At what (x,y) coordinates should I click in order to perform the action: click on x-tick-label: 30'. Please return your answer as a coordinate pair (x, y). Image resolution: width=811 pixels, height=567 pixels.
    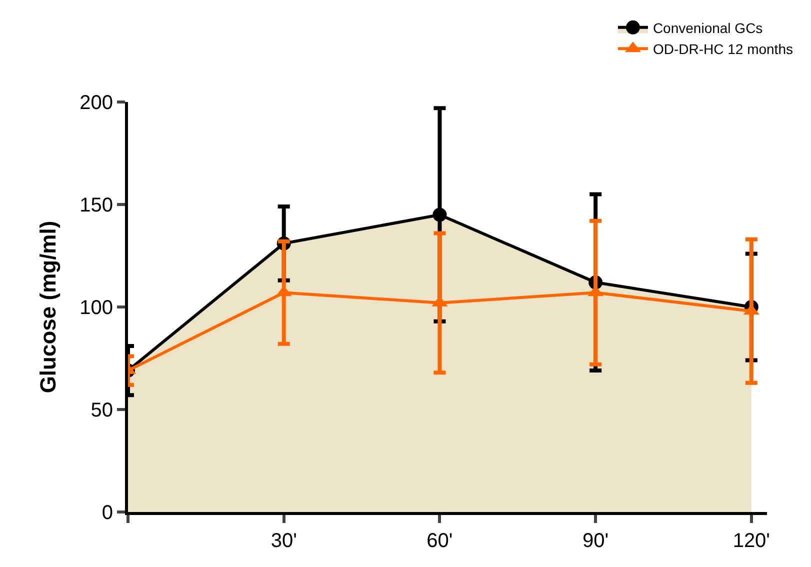
    Looking at the image, I should click on (283, 541).